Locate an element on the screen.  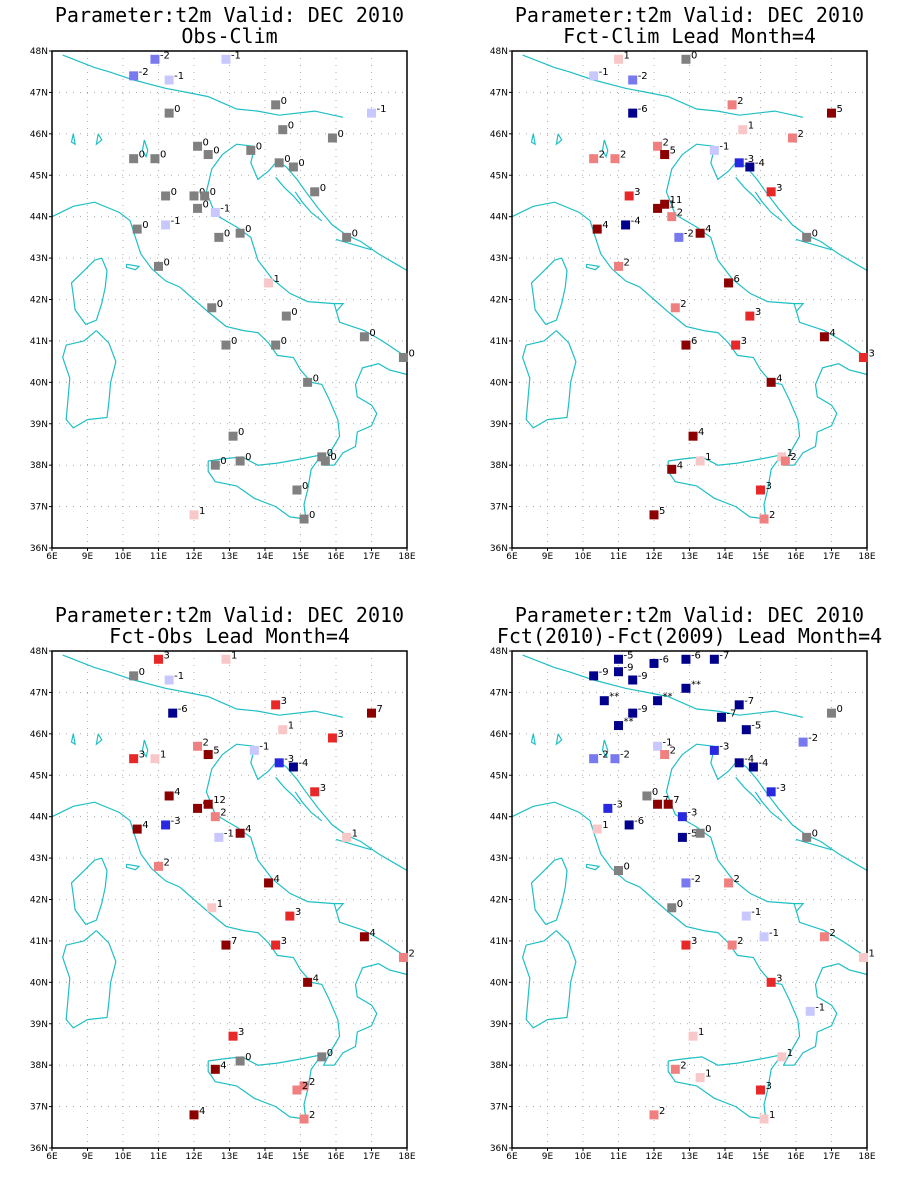
coastline is located at coordinates (229, 887).